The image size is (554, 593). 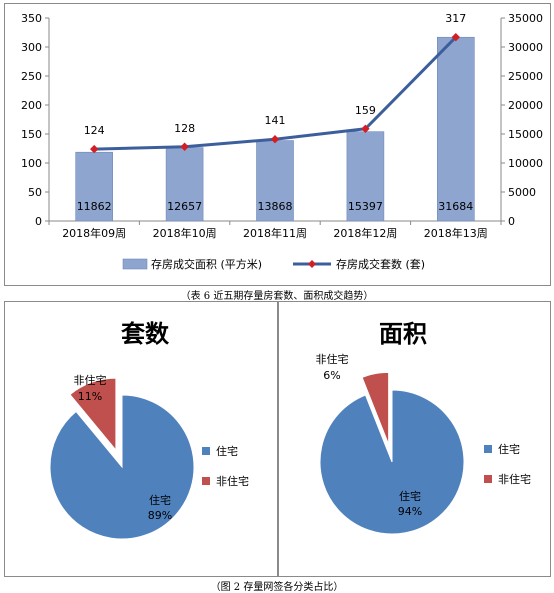 I want to click on y-right-tick-label: 20000, so click(x=525, y=105).